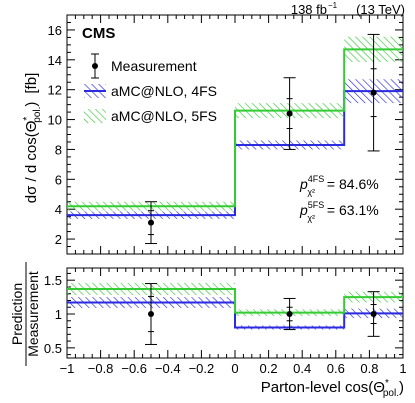  I want to click on p-value-4fs-symbol: p, so click(303, 184).